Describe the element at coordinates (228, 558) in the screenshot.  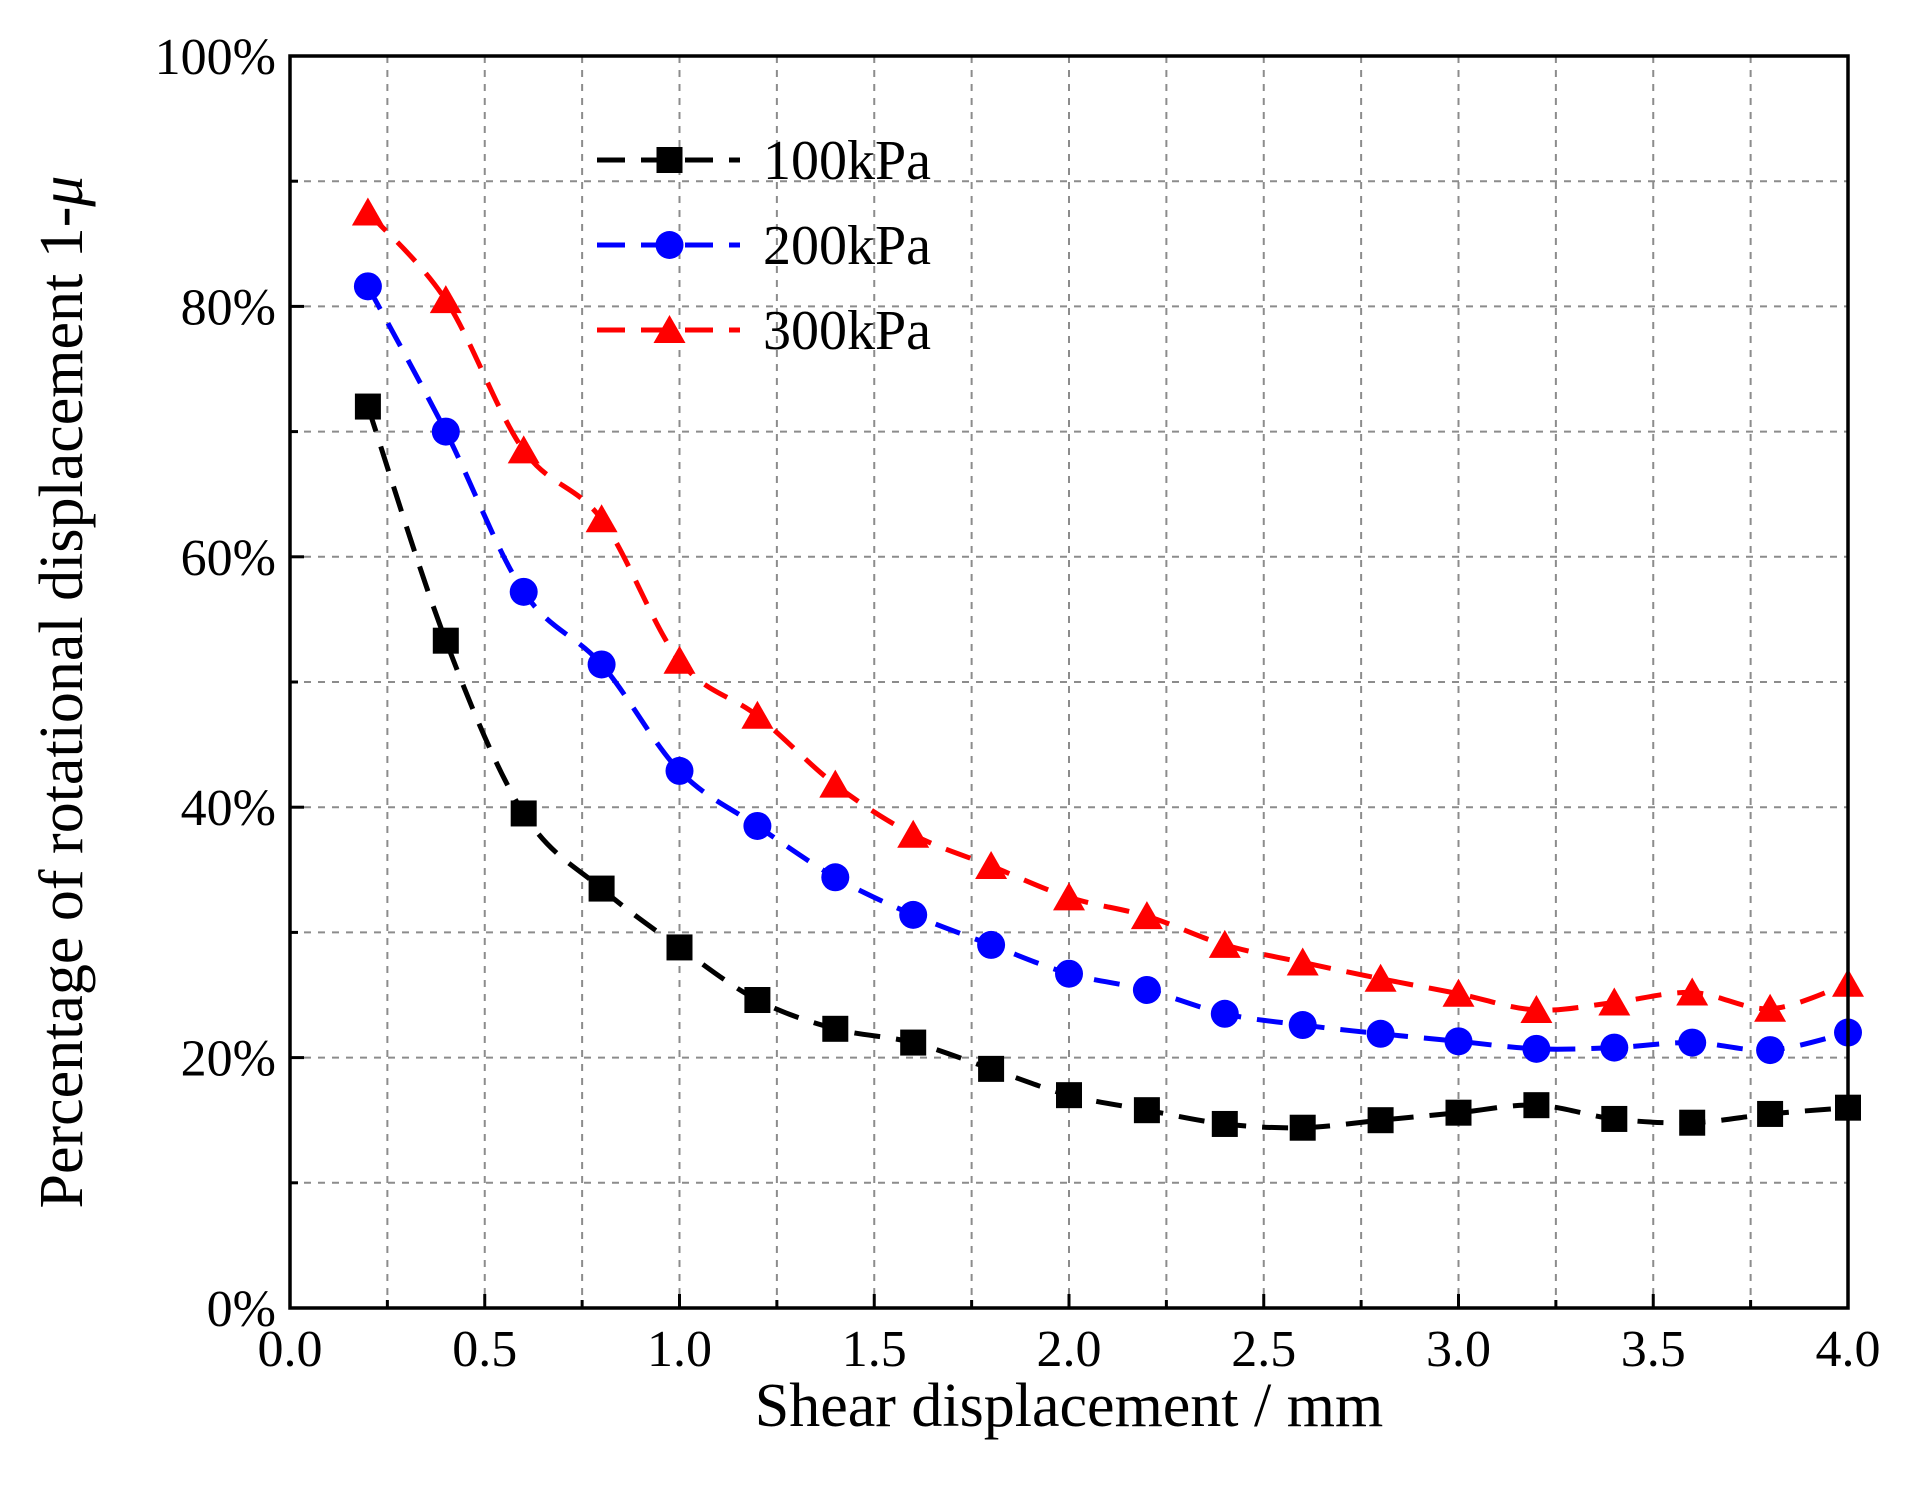
I see `y-tick-label: 60%` at that location.